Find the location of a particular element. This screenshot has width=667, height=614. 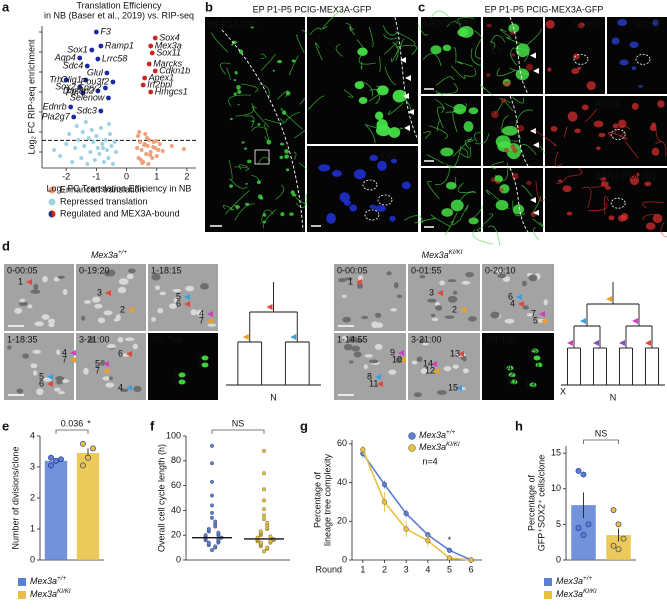

annotation: * is located at coordinates (89, 423).